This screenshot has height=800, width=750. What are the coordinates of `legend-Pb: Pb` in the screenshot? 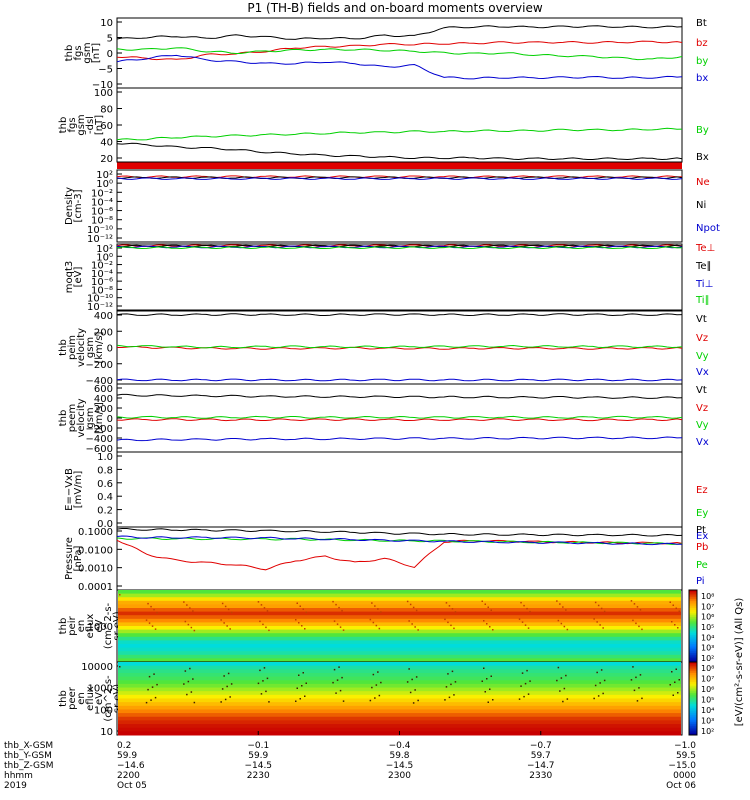 It's located at (702, 547).